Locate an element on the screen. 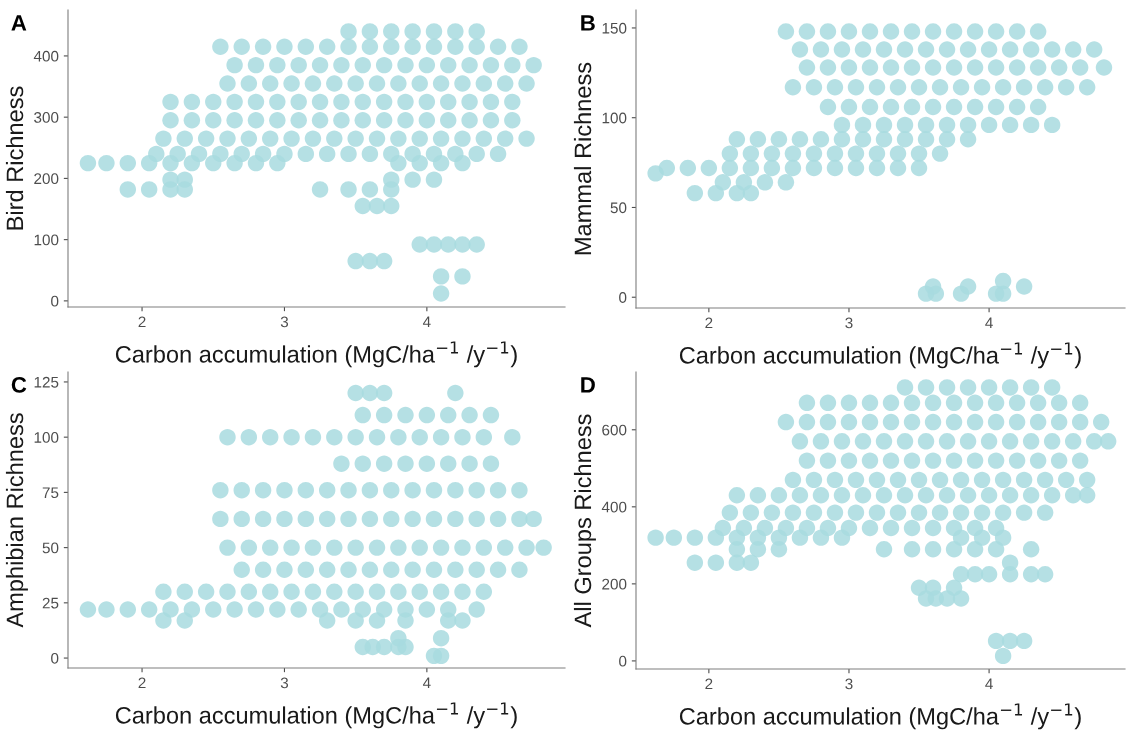 This screenshot has height=731, width=1129. chart-title: B is located at coordinates (588, 23).